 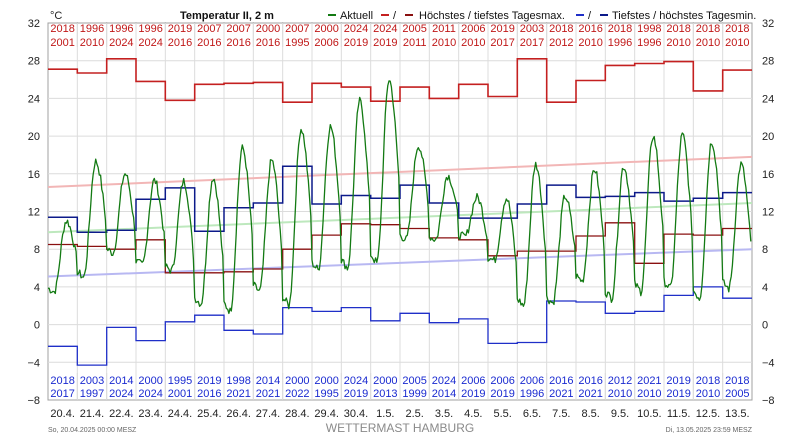 I want to click on x-tick-label: 3.5., so click(x=444, y=414).